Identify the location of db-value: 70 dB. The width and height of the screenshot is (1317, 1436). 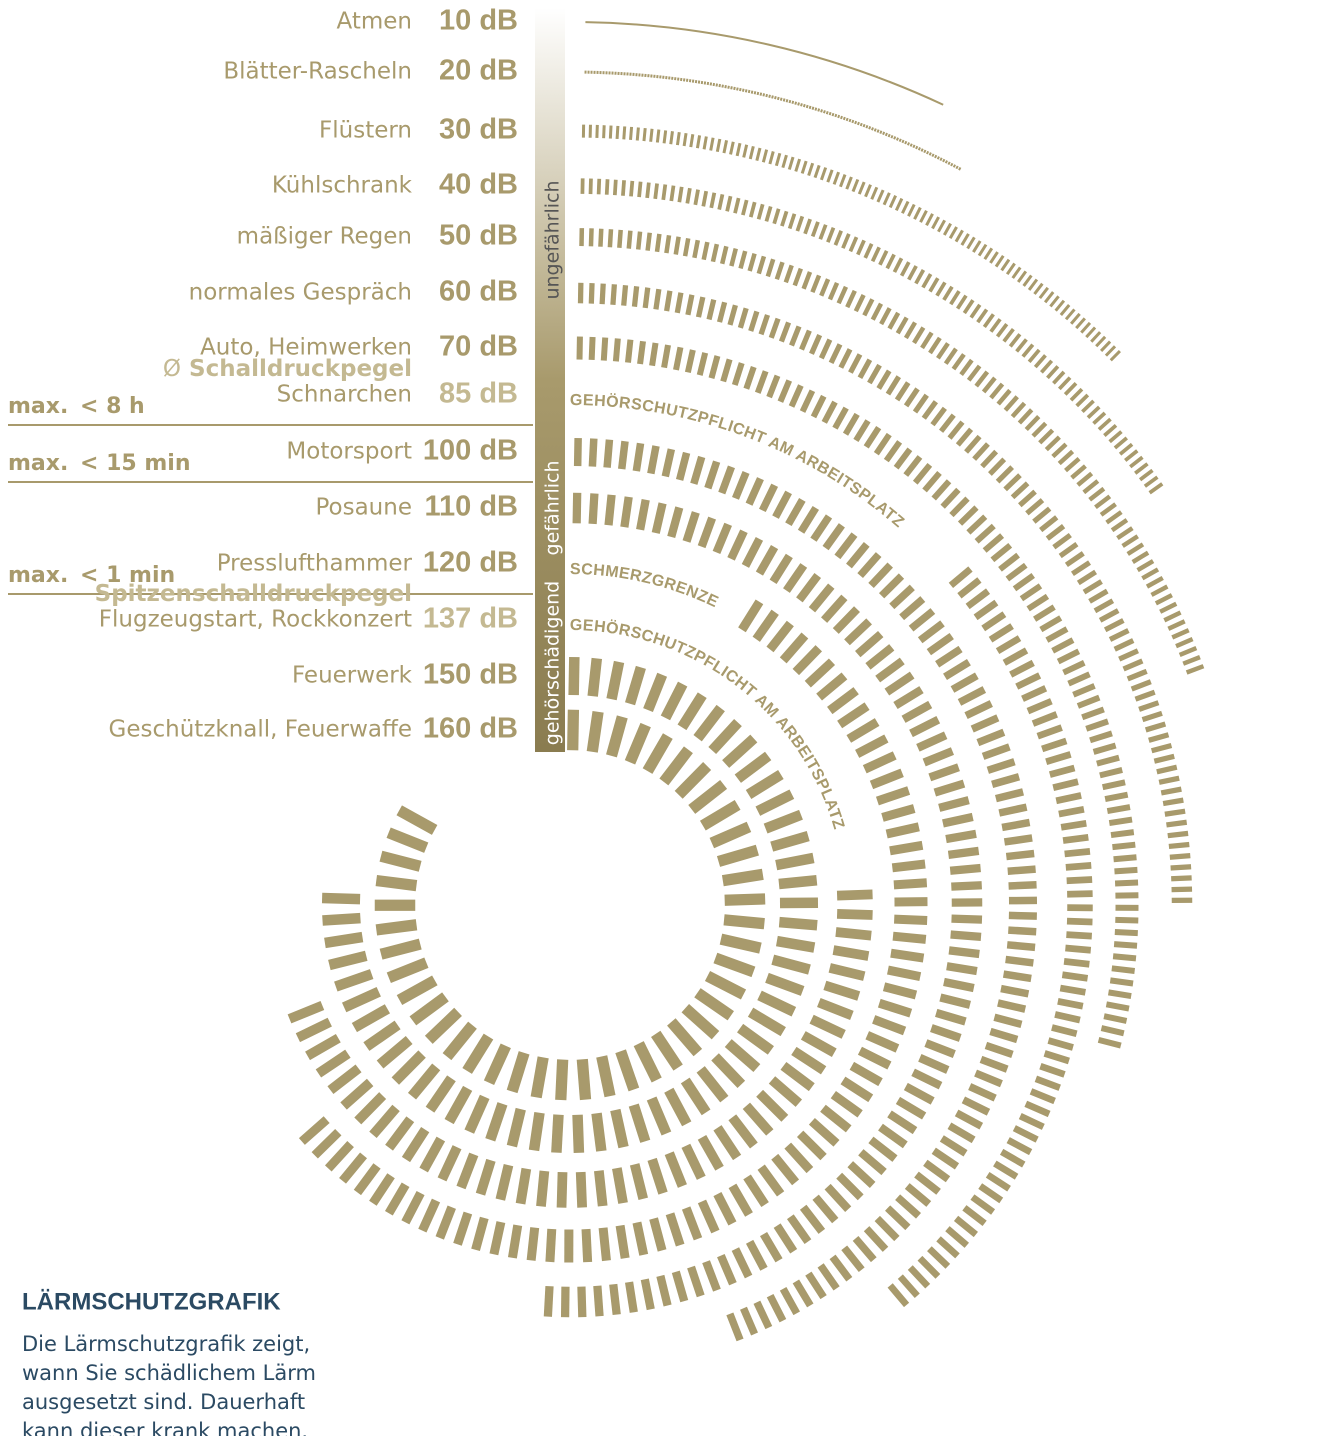
(478, 347).